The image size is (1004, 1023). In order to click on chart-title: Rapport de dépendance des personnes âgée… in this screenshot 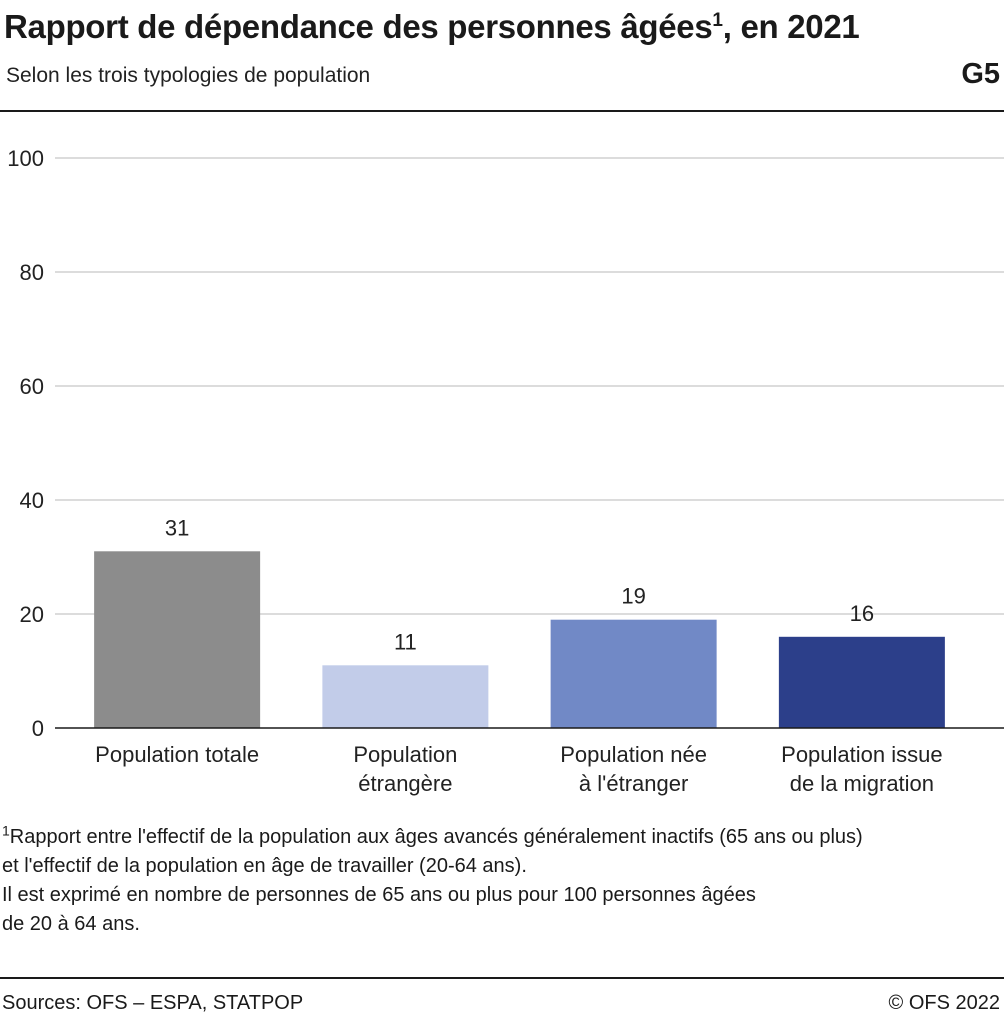, I will do `click(432, 27)`.